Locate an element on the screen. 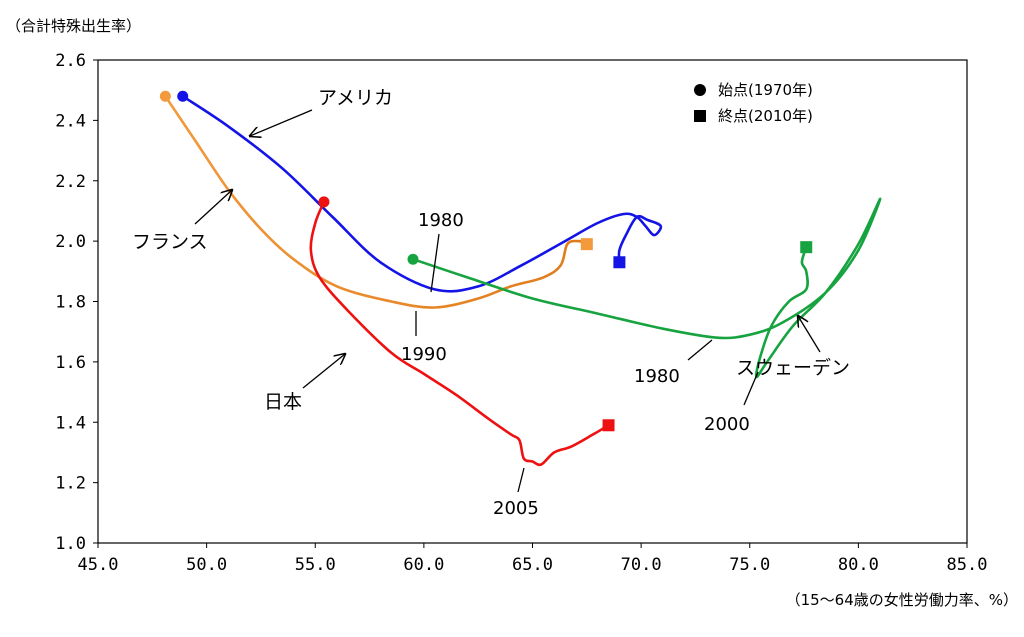 The height and width of the screenshot is (637, 1024). start-point-france is located at coordinates (165, 96).